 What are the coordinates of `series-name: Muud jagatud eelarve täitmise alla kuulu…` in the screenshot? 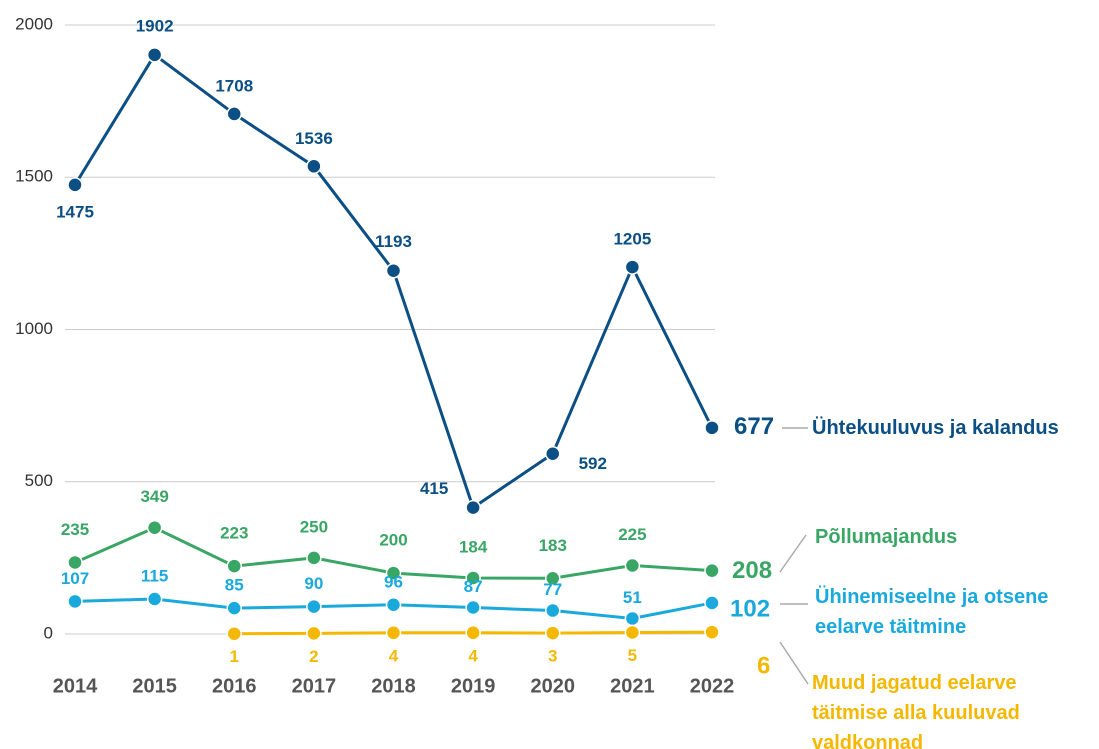 It's located at (916, 710).